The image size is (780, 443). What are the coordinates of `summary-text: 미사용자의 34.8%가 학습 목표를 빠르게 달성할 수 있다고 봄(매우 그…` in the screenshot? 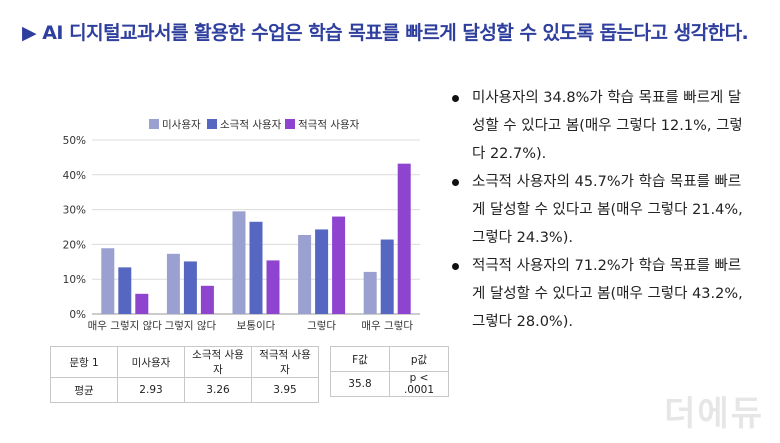 It's located at (607, 126).